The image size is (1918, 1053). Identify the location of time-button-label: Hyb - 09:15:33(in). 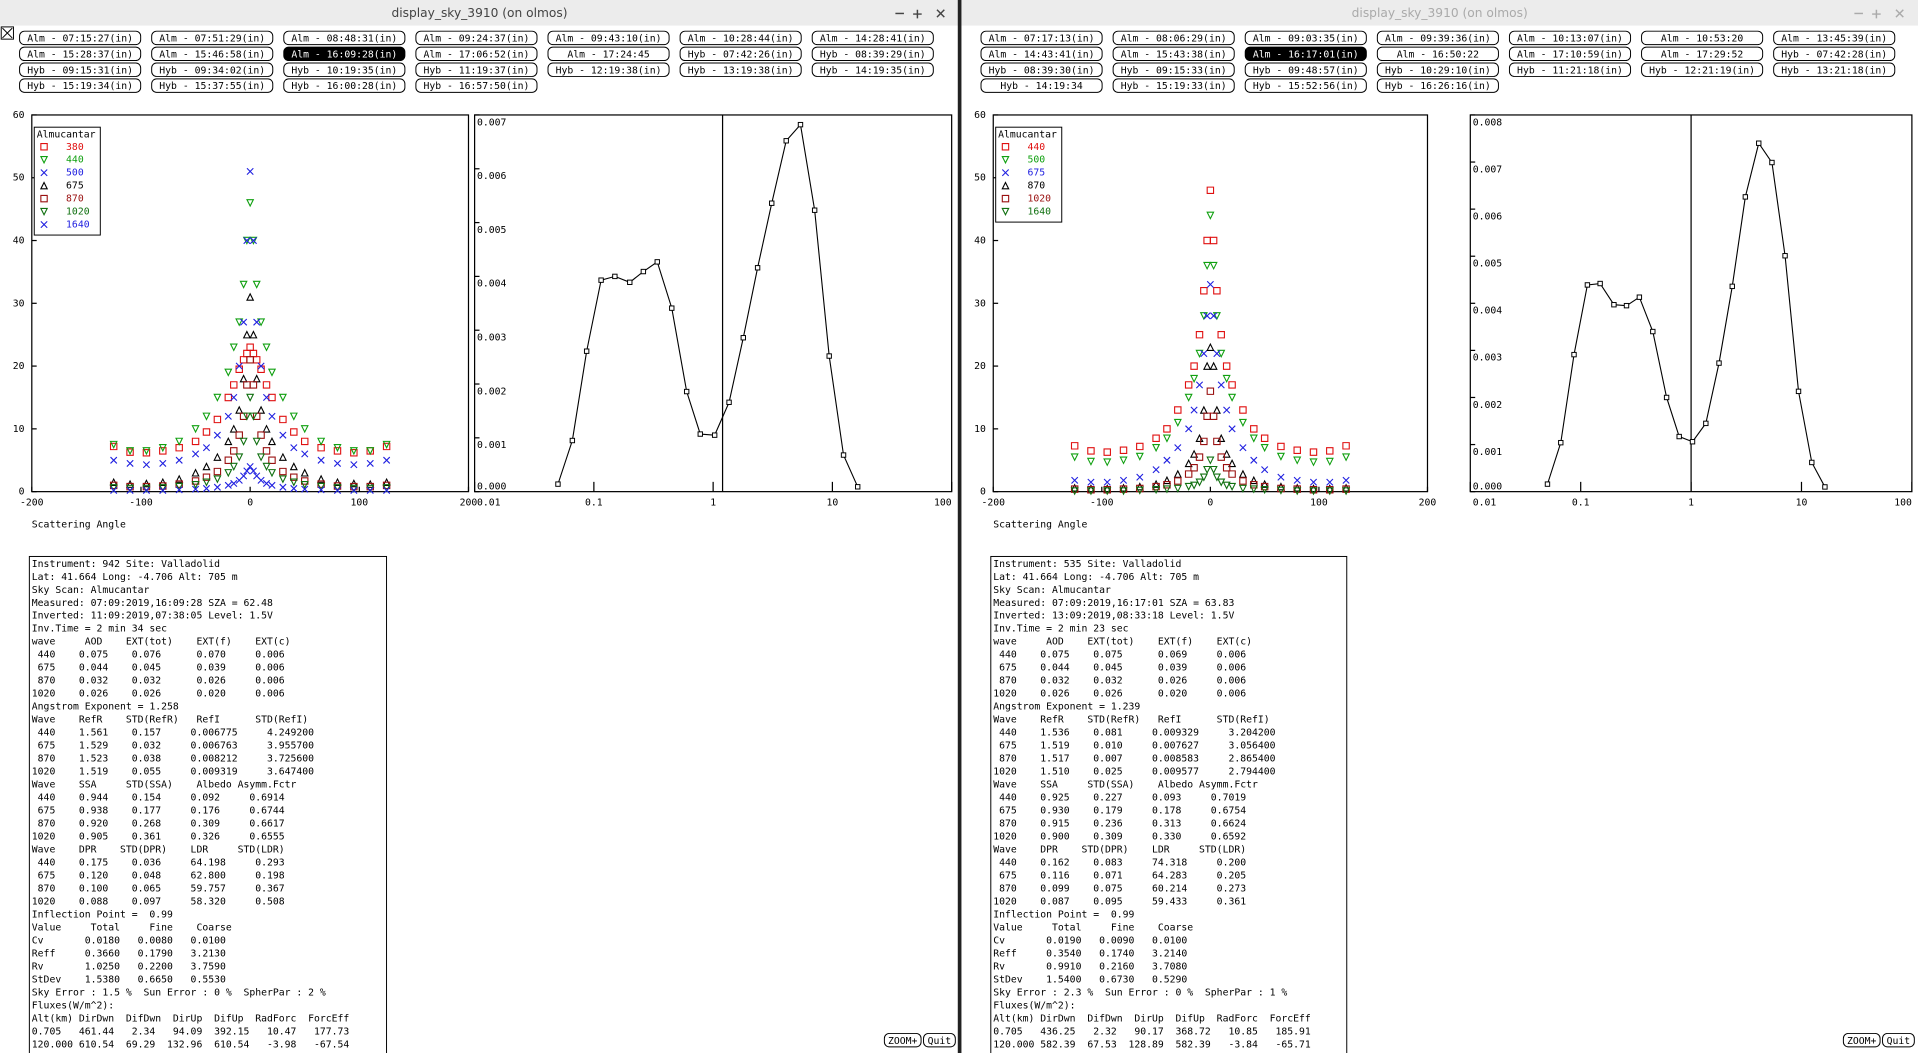
(1174, 70).